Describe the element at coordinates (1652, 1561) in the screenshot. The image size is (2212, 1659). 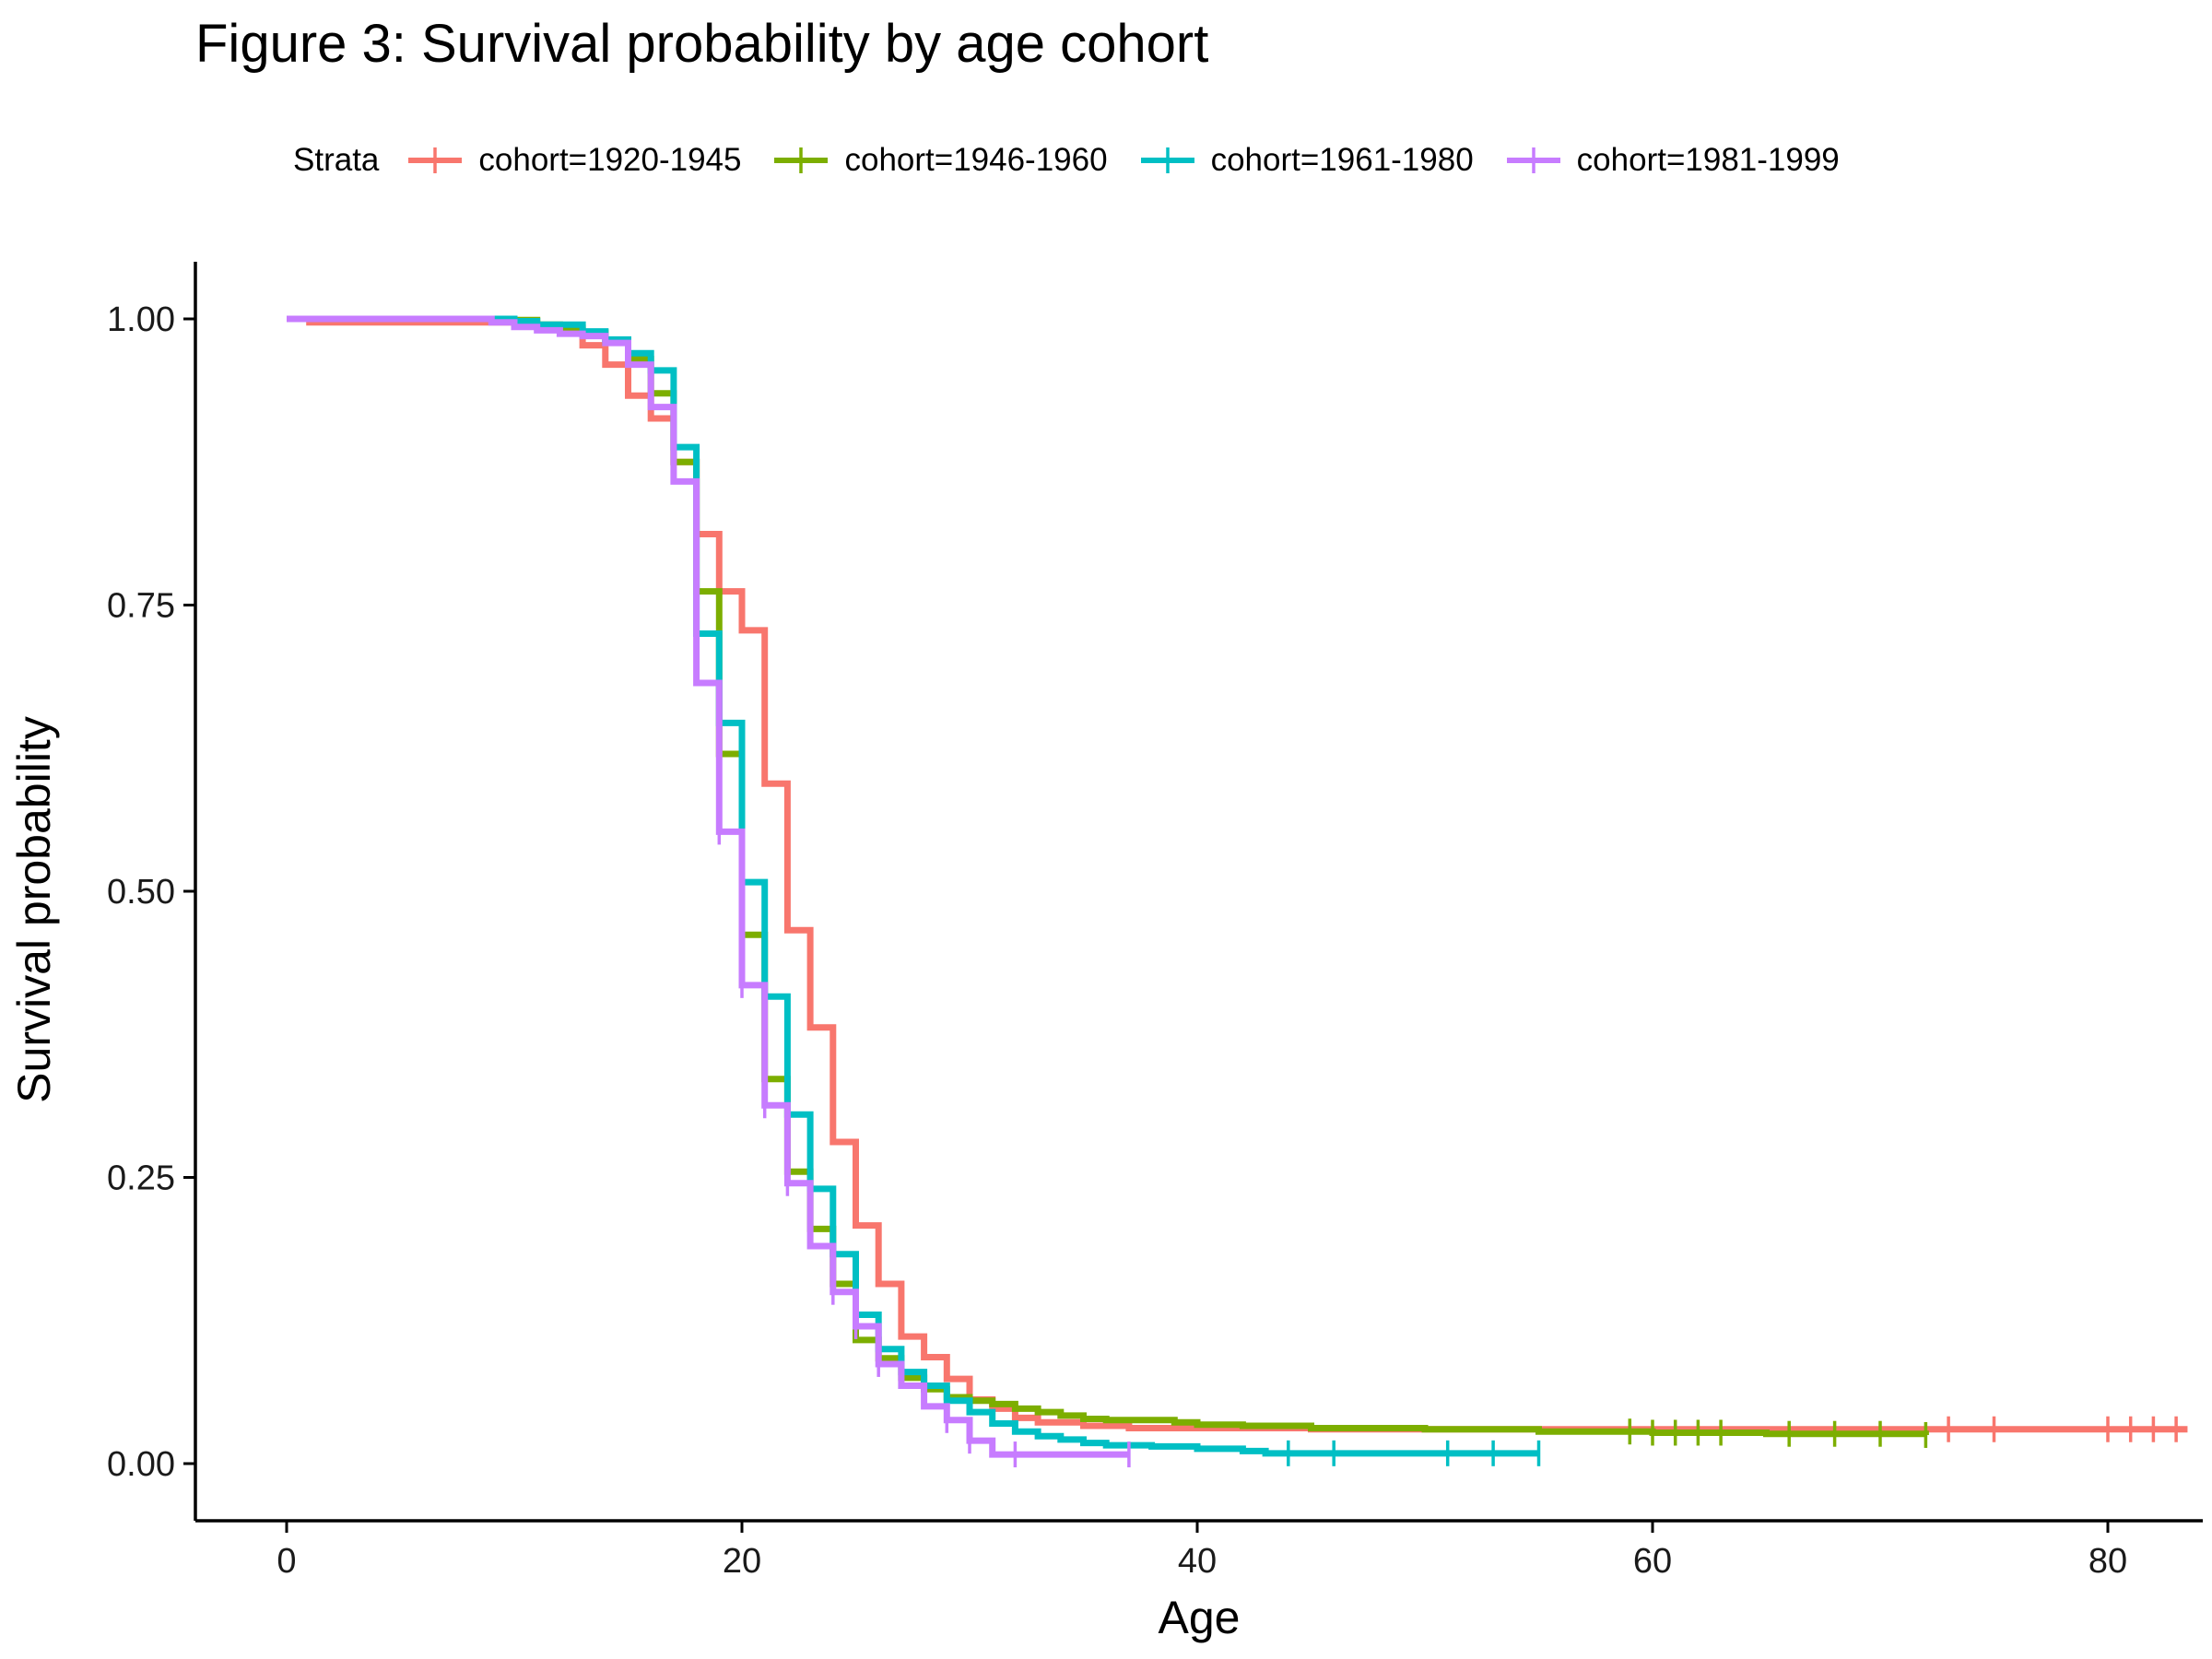
I see `x-tick-label: 60` at that location.